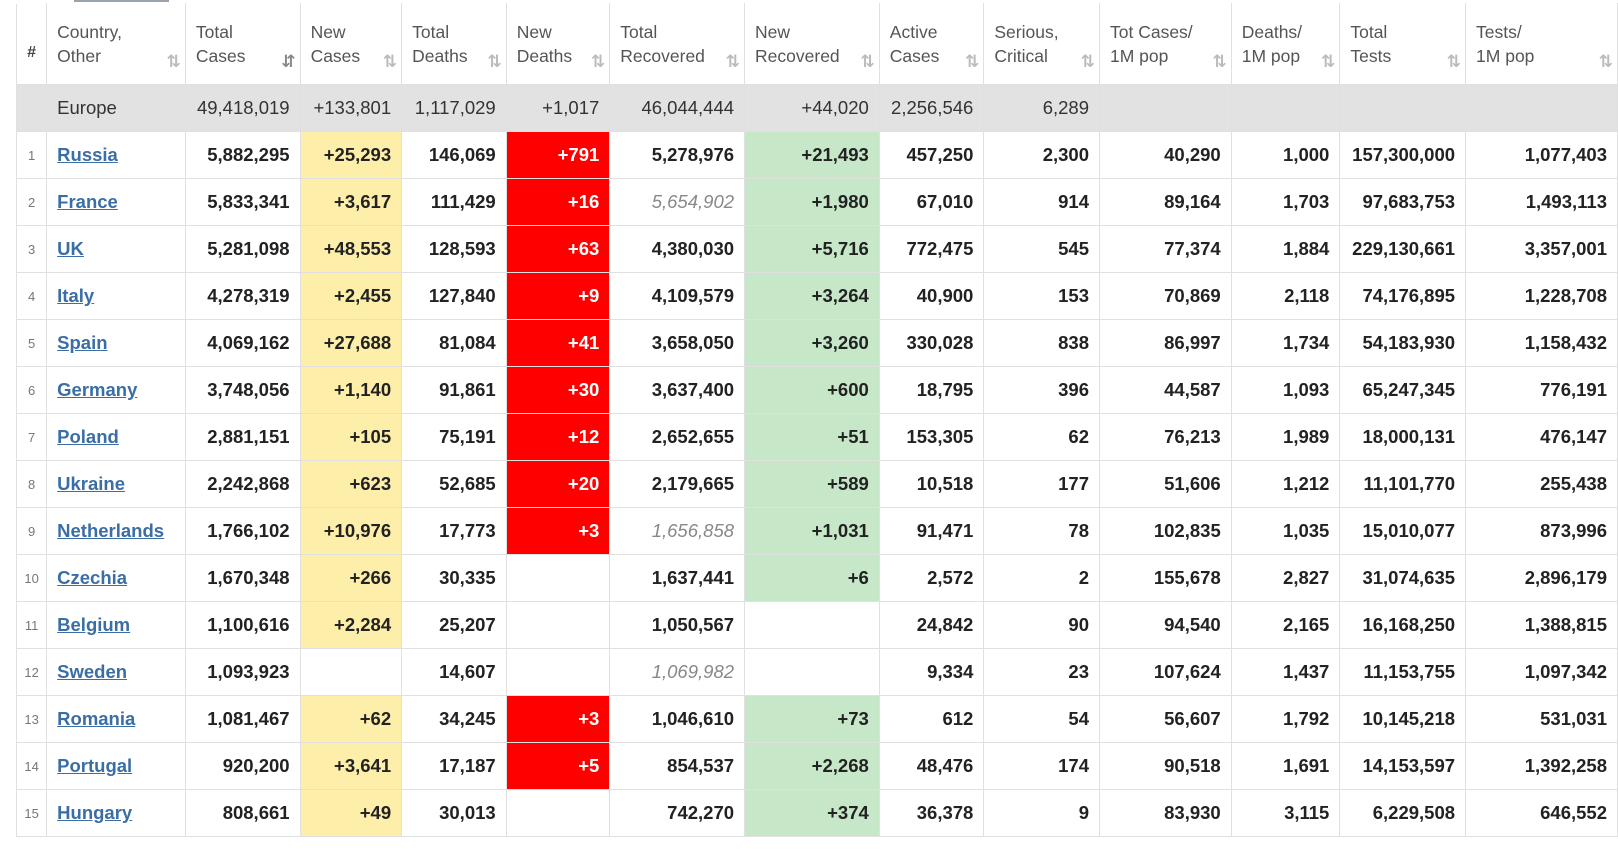 Image resolution: width=1618 pixels, height=849 pixels. Describe the element at coordinates (1285, 296) in the screenshot. I see `deaths-per-million-cell: 2,118` at that location.